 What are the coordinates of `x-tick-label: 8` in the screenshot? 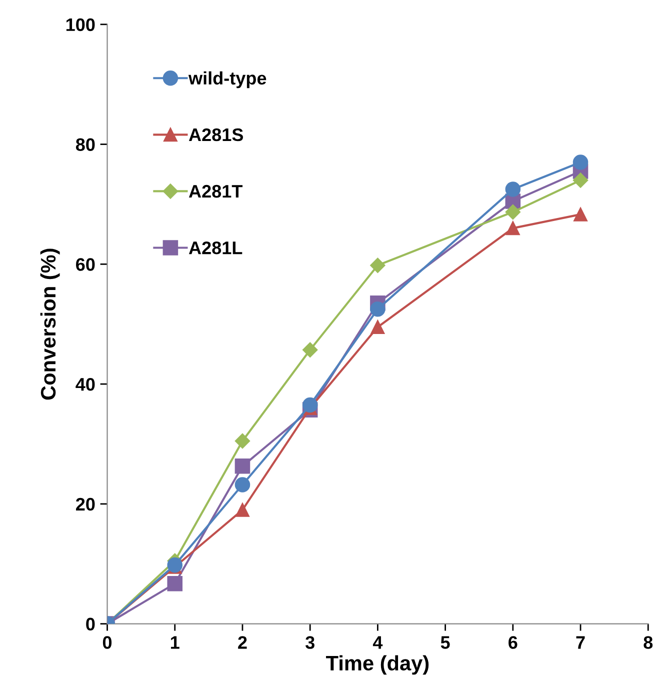 It's located at (648, 642).